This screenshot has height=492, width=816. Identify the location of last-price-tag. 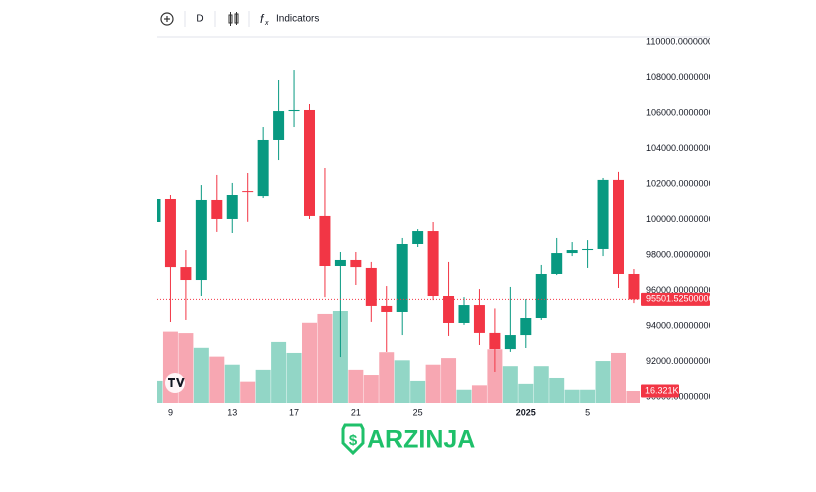
(675, 299).